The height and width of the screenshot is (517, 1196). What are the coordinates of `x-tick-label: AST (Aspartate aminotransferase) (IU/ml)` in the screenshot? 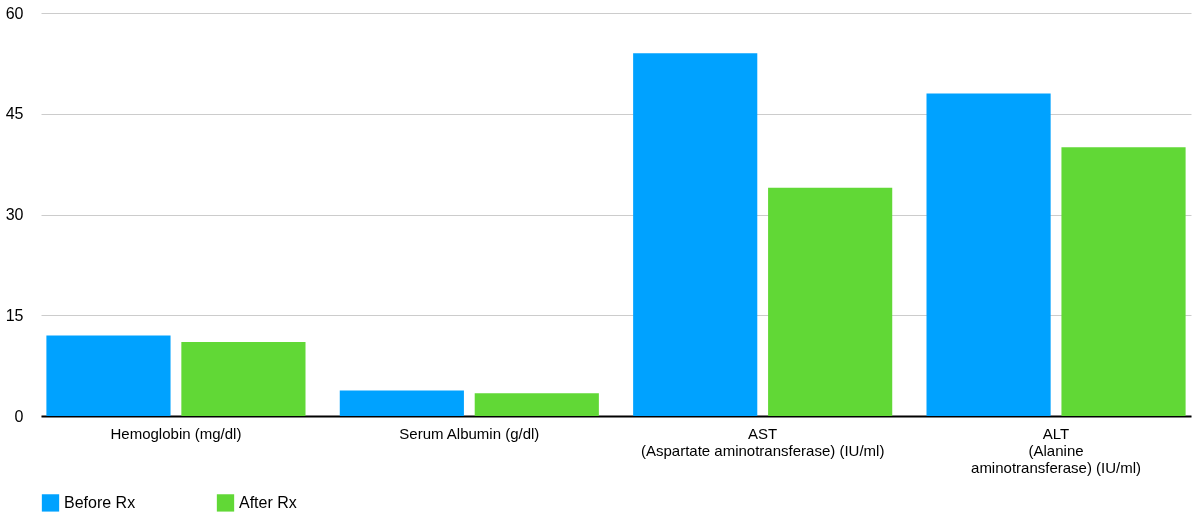 It's located at (762, 441).